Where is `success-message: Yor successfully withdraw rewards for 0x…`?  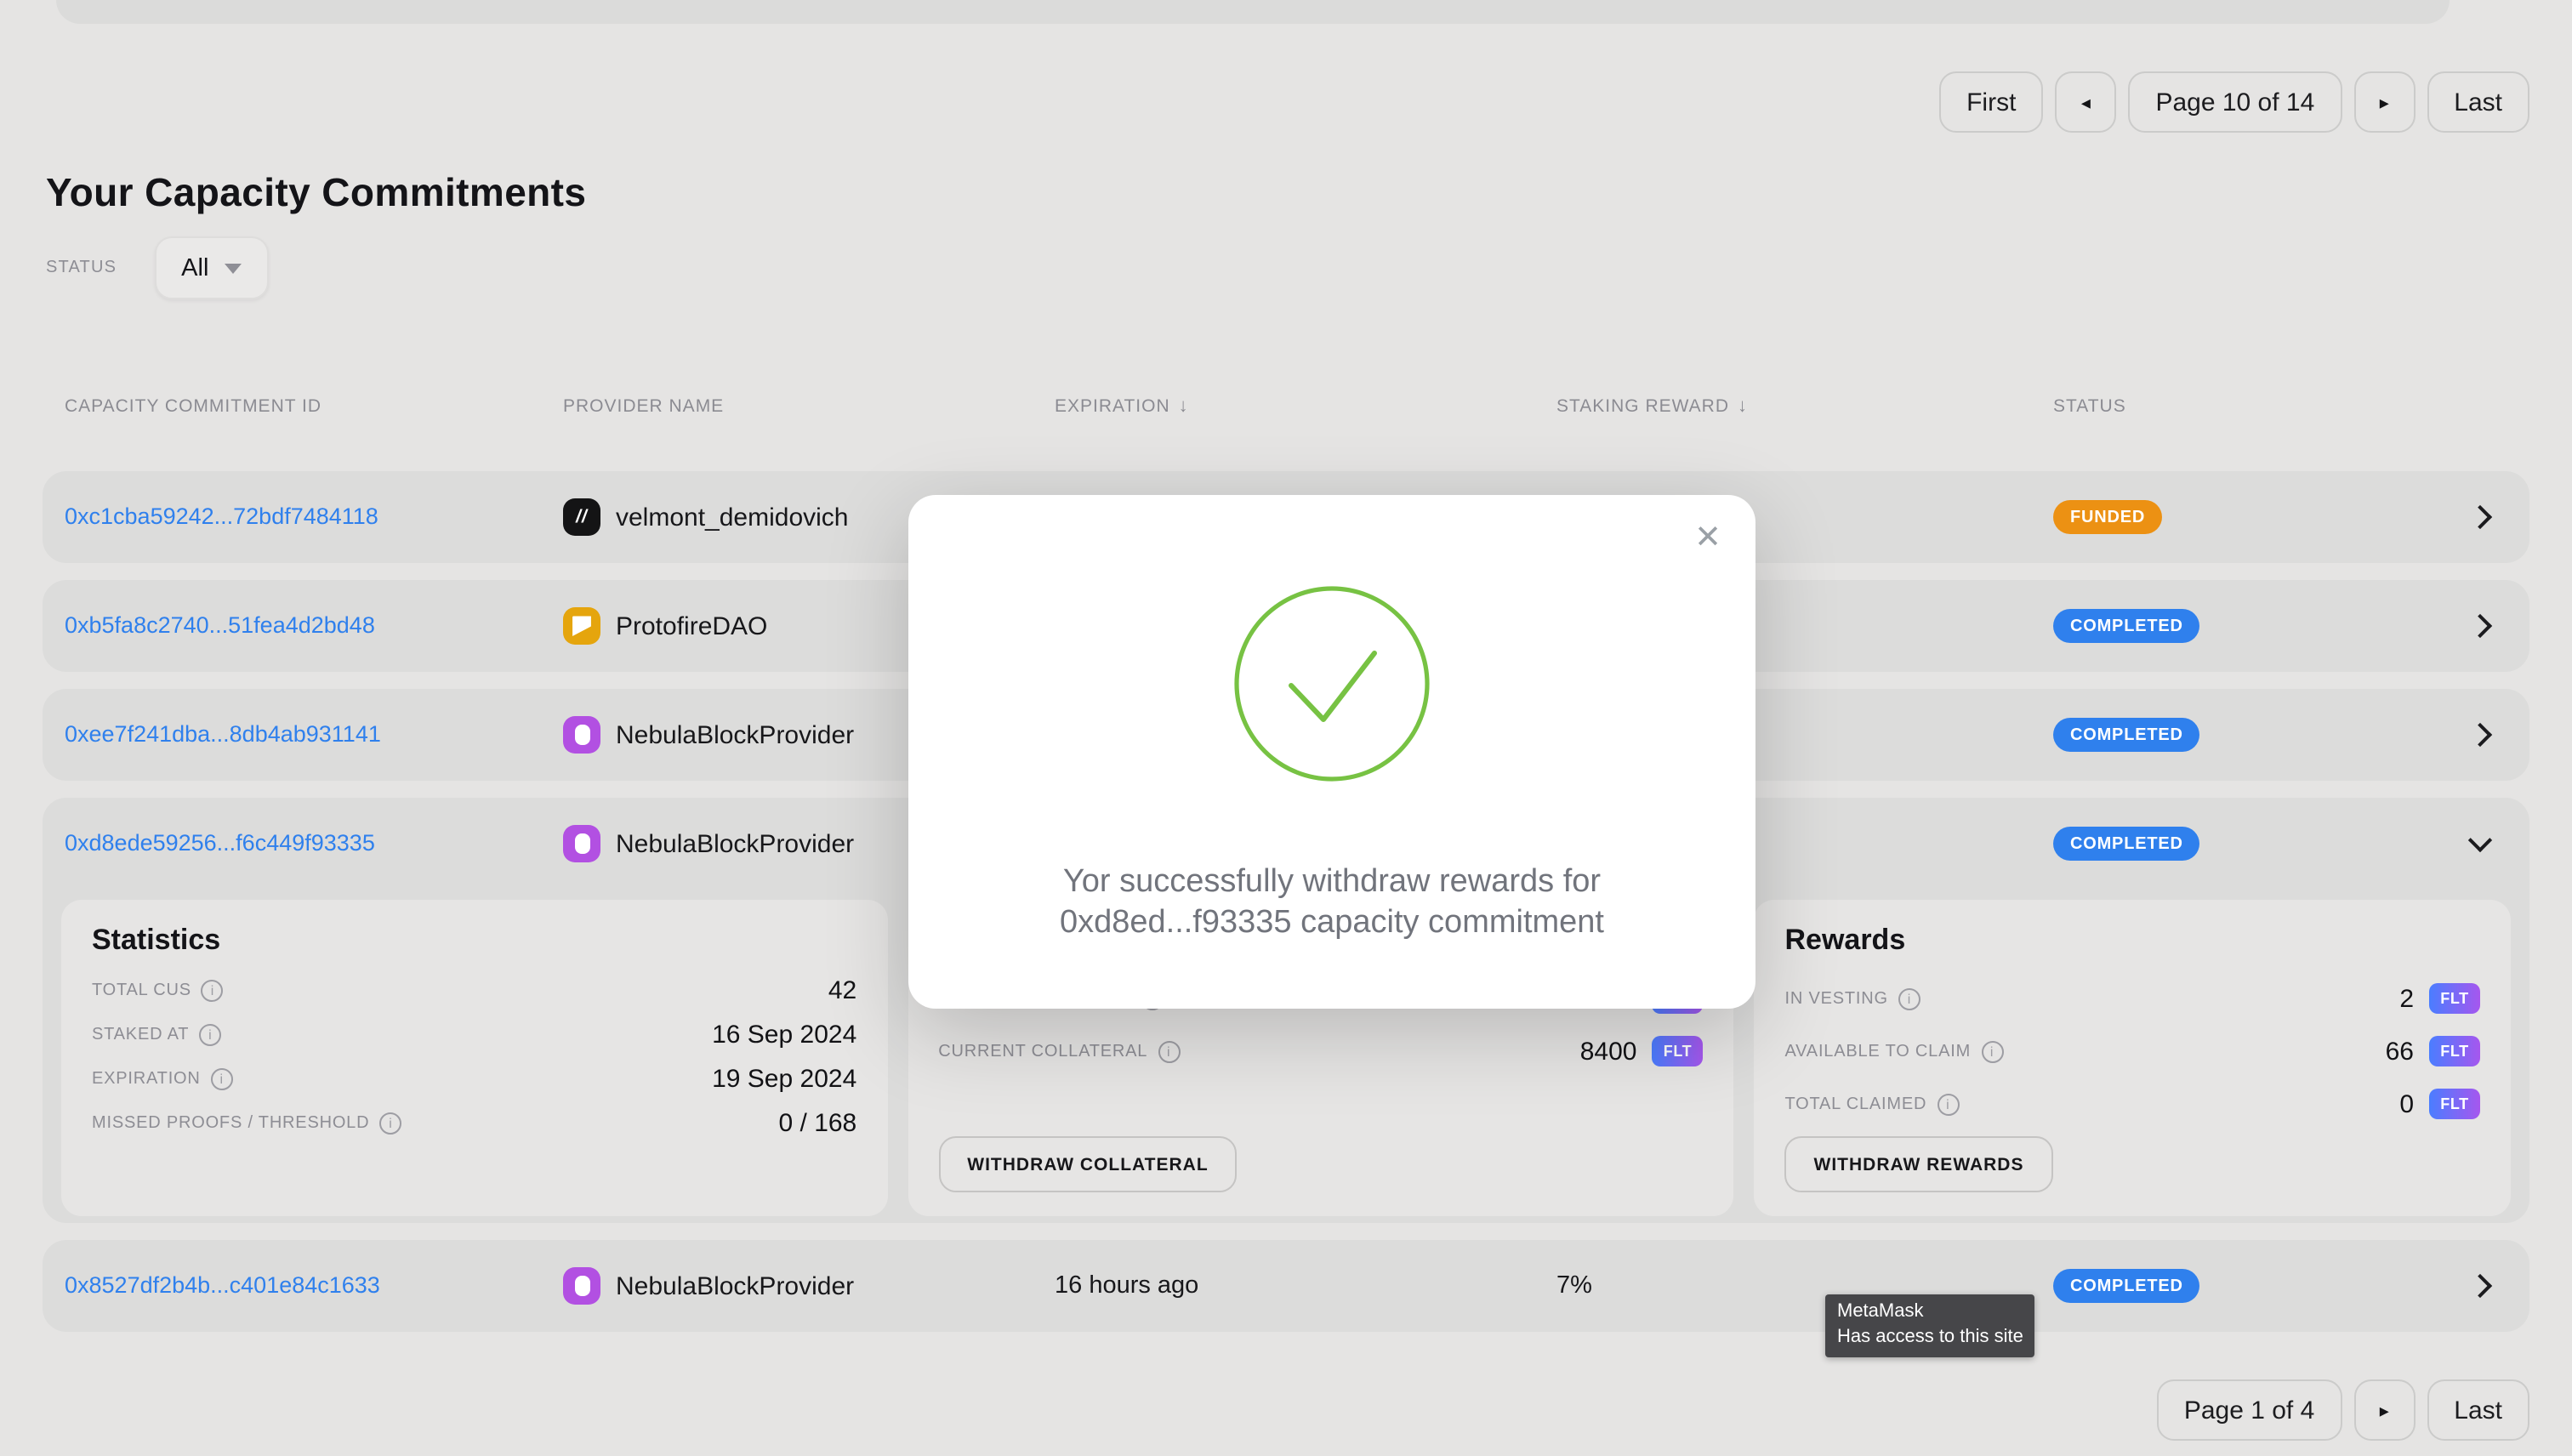 success-message: Yor successfully withdraw rewards for 0x… is located at coordinates (1332, 903).